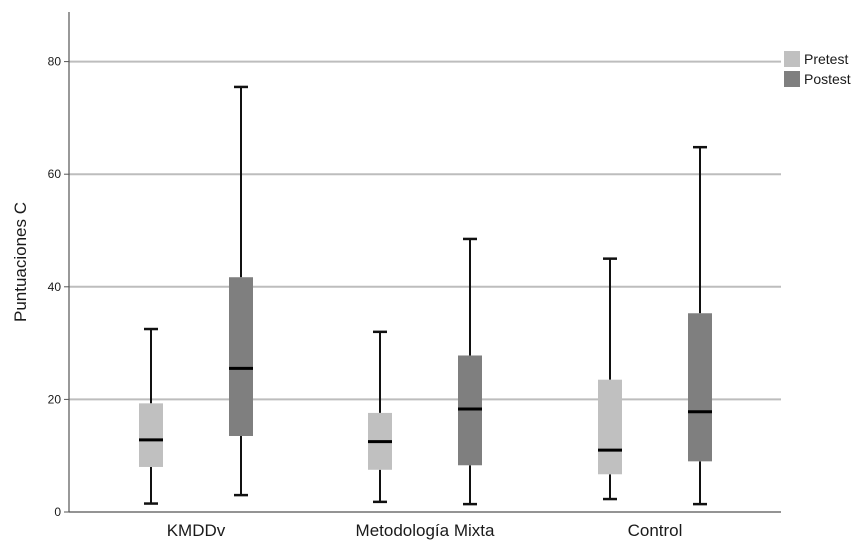  What do you see at coordinates (55, 287) in the screenshot?
I see `y-tick-label-40: 40` at bounding box center [55, 287].